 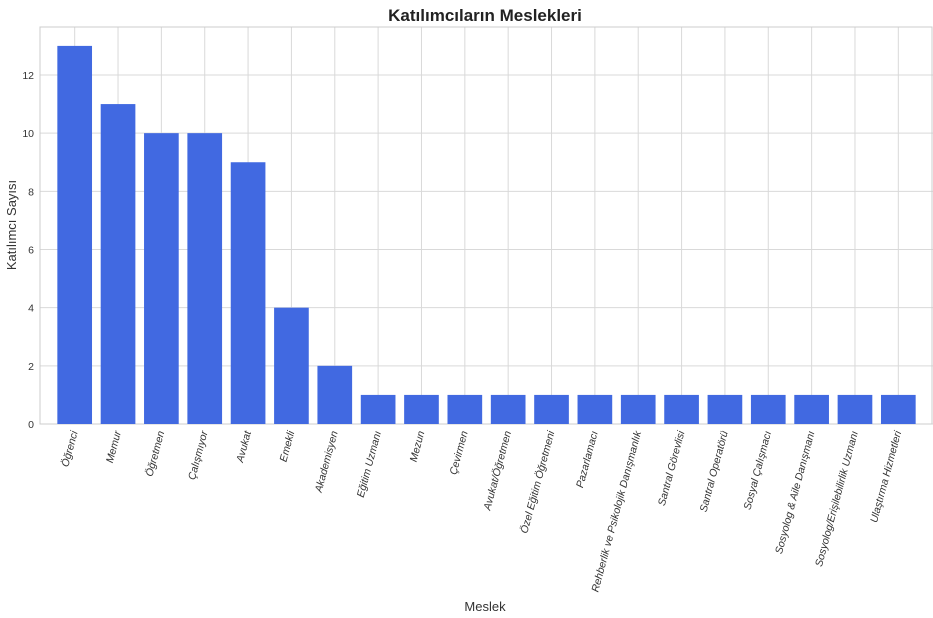 What do you see at coordinates (28, 134) in the screenshot?
I see `y-tick-label: 10` at bounding box center [28, 134].